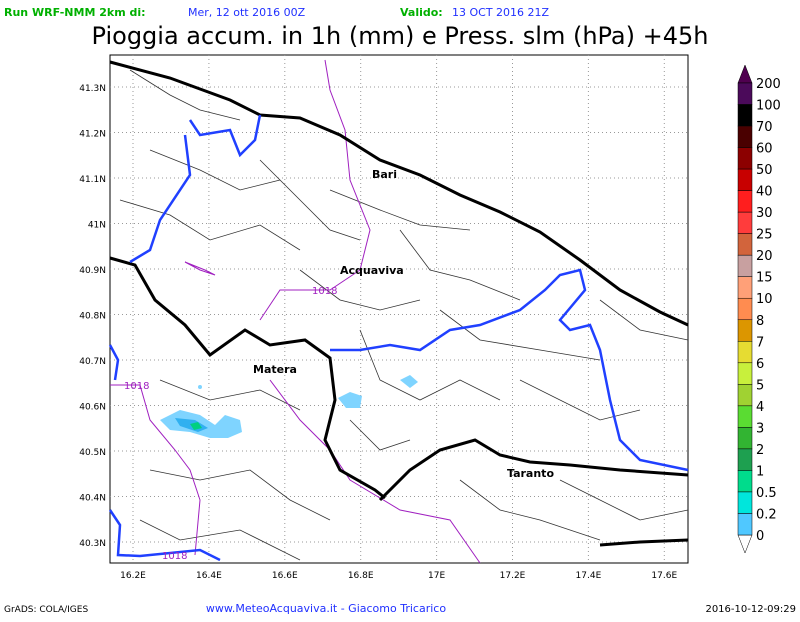 This screenshot has height=622, width=800. I want to click on colorbar-label: 50, so click(764, 170).